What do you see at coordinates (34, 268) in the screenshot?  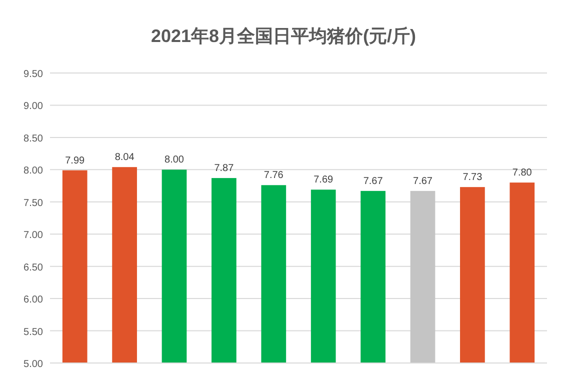 I see `y-tick-label: 6.50` at bounding box center [34, 268].